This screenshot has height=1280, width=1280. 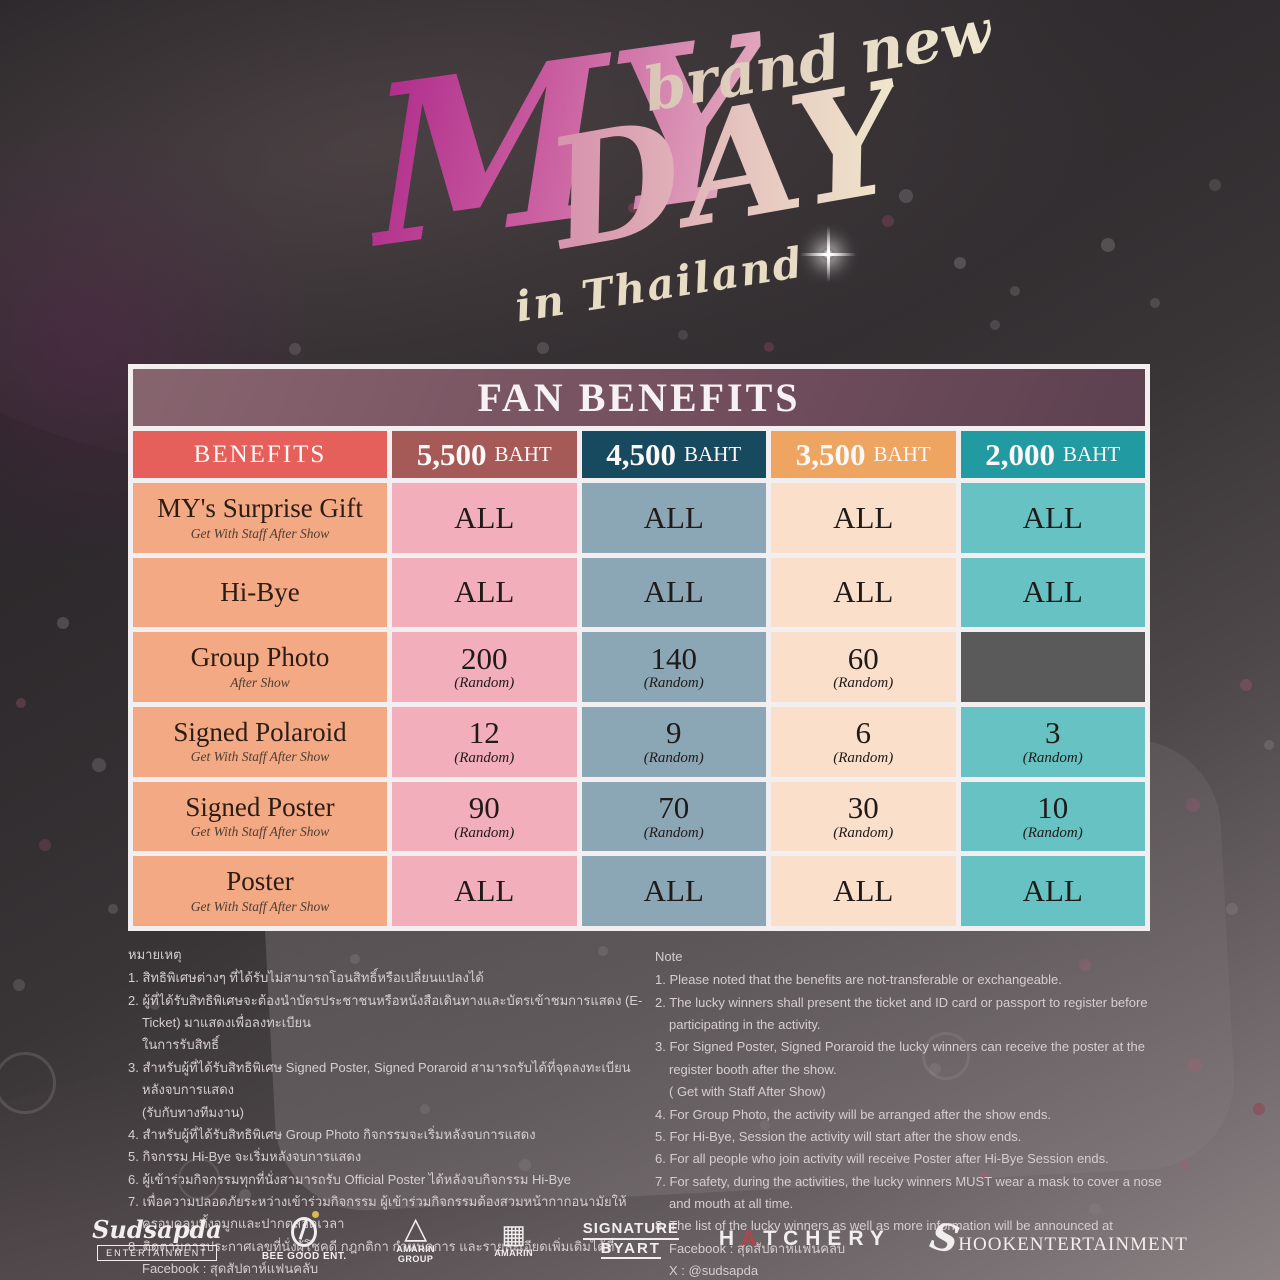 What do you see at coordinates (630, 1230) in the screenshot?
I see `signature-text: SIGNATURE` at bounding box center [630, 1230].